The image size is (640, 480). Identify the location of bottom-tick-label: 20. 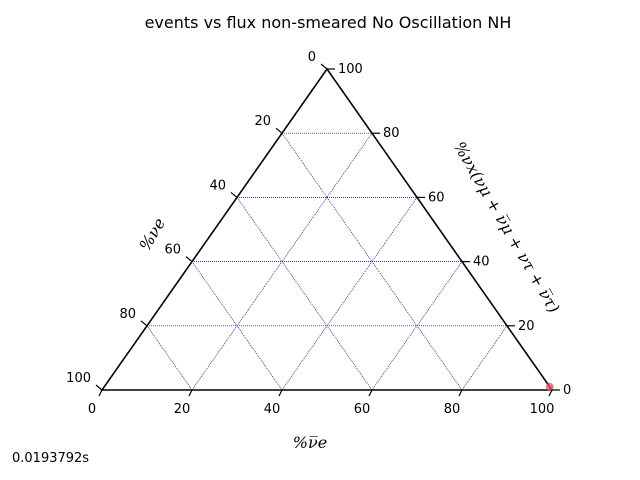
(182, 409).